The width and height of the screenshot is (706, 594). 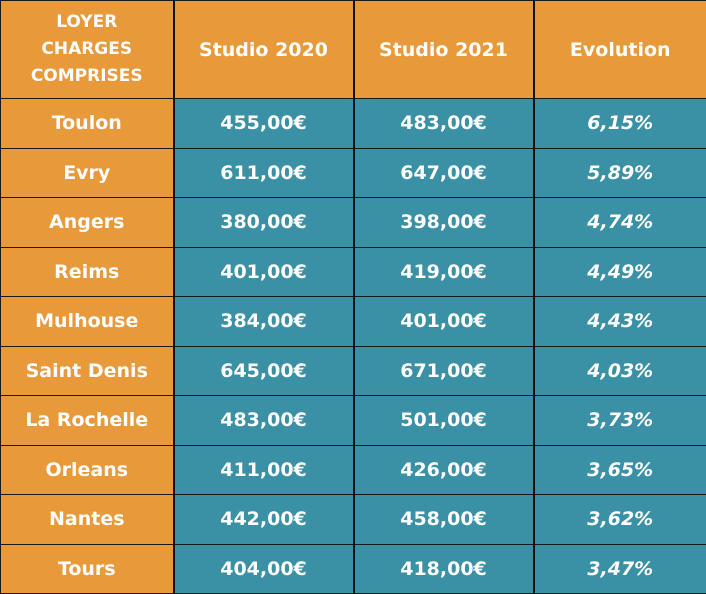 I want to click on evolution-cell: 5,89%, so click(x=620, y=173).